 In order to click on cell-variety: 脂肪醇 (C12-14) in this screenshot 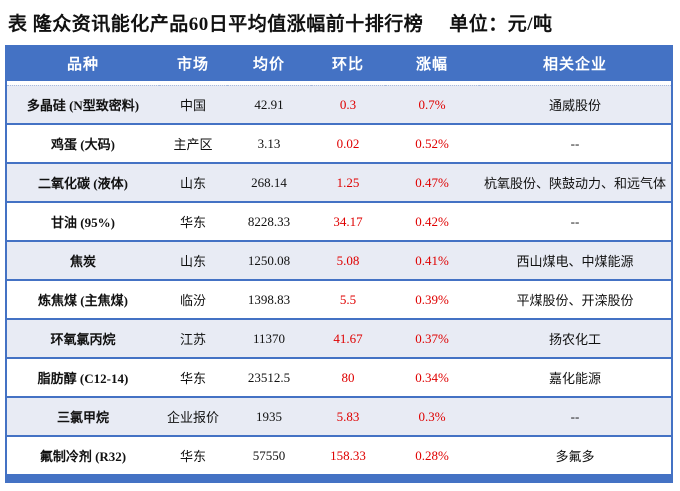, I will do `click(83, 376)`.